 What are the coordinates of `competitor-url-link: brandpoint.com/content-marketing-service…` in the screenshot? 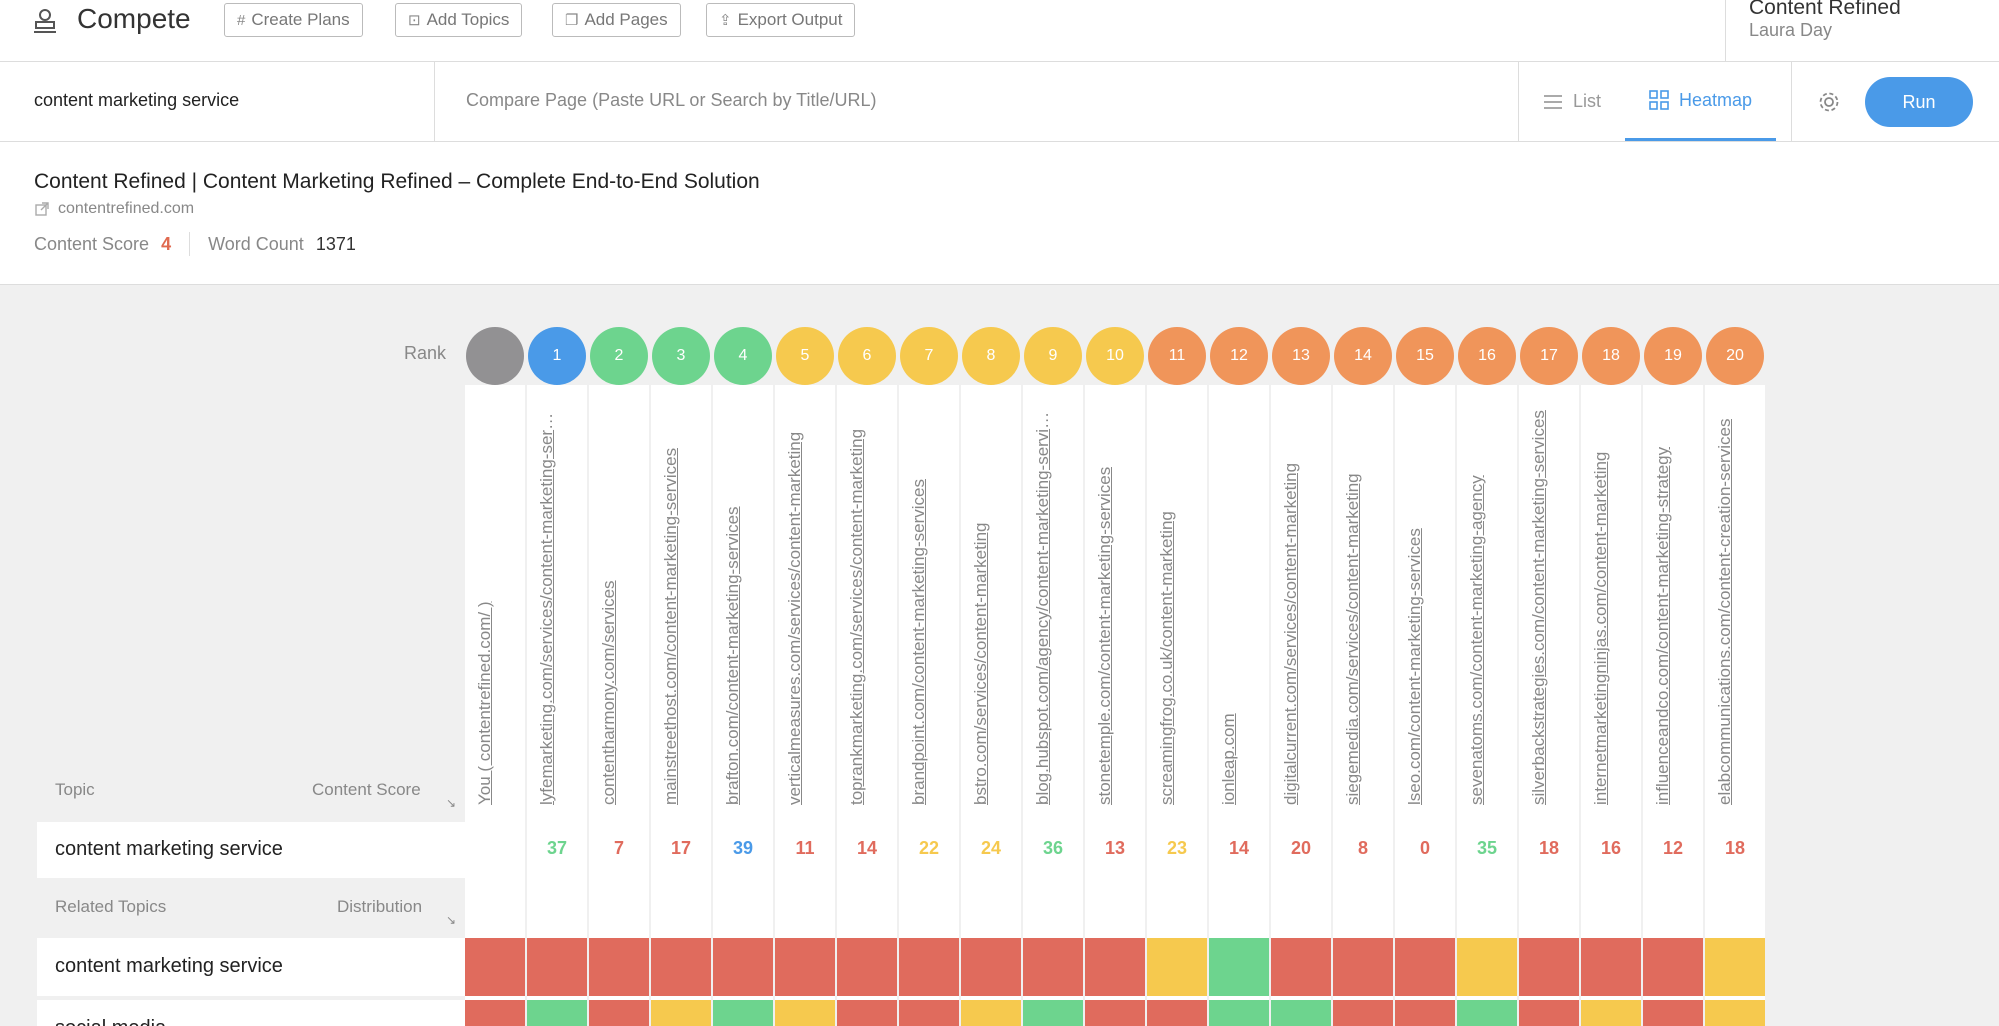 It's located at (918, 642).